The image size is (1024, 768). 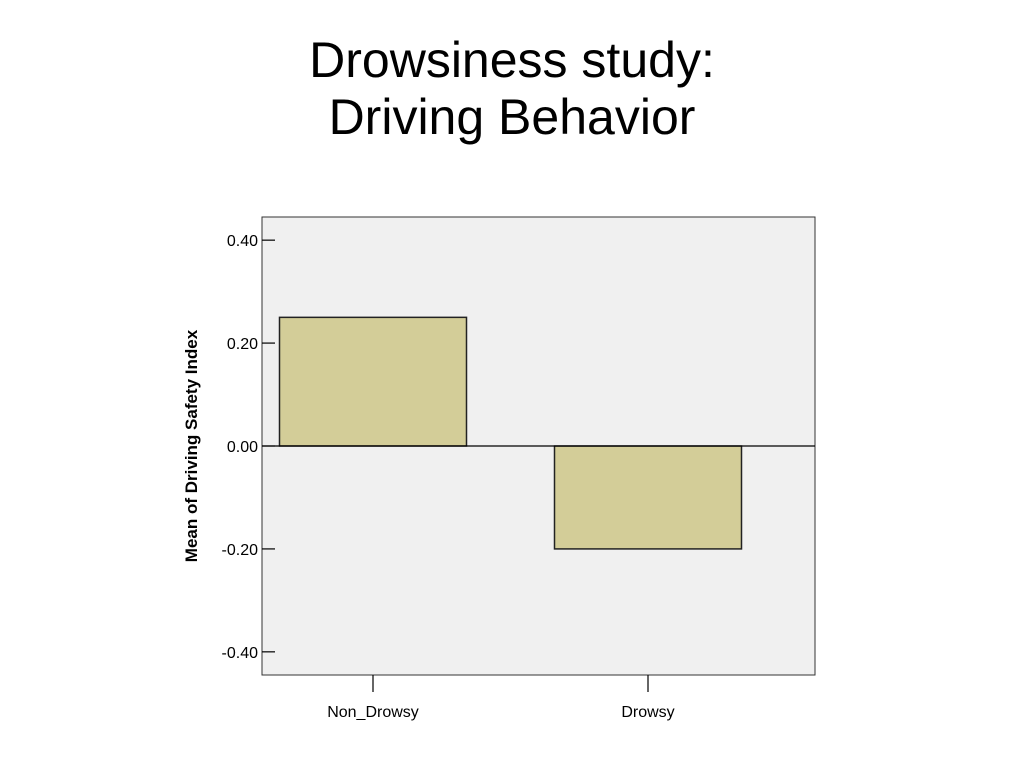 I want to click on x-axis-ticks: Non_Drowsy Drowsy, so click(x=501, y=698).